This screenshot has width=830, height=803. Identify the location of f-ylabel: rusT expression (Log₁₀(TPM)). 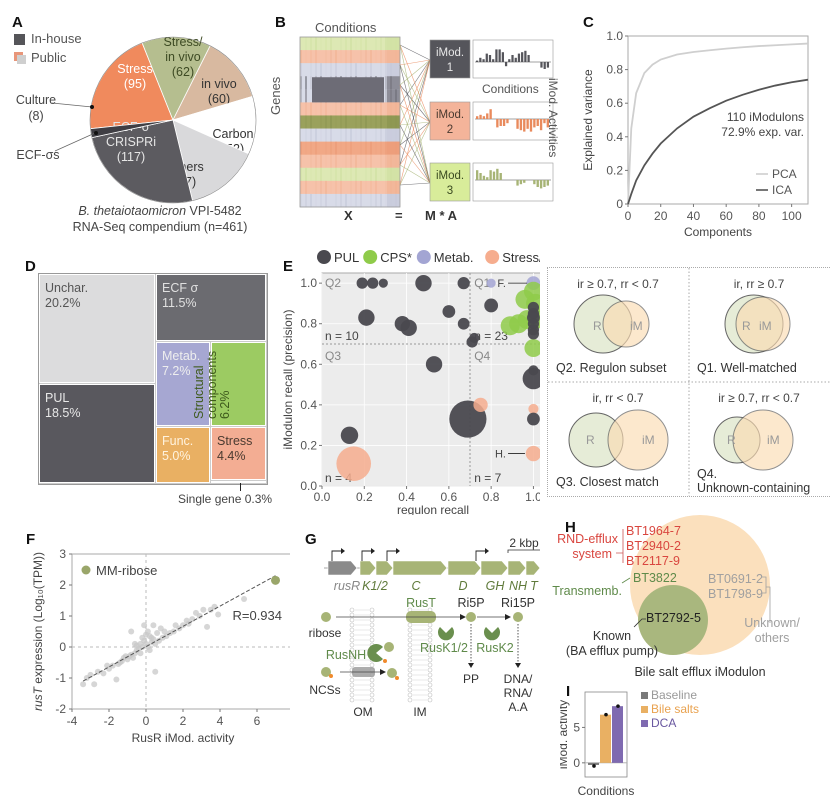
(38, 631).